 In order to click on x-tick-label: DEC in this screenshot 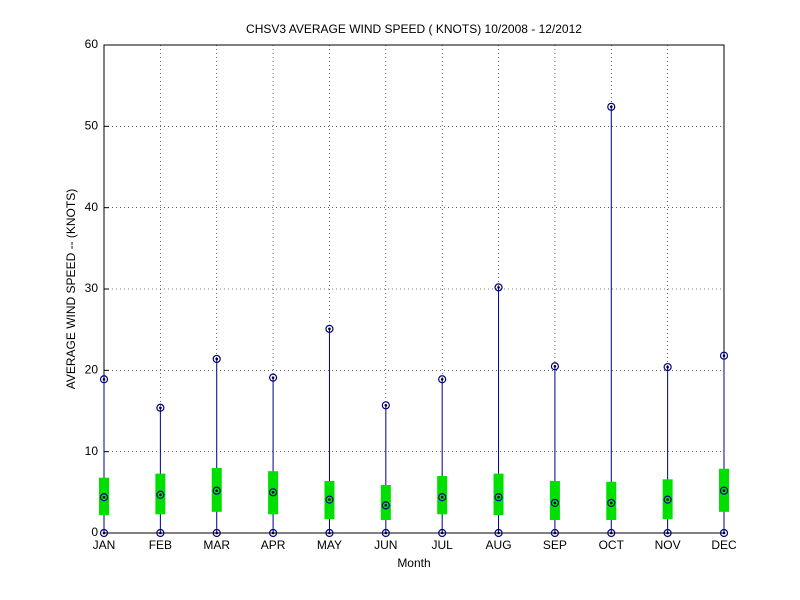, I will do `click(724, 545)`.